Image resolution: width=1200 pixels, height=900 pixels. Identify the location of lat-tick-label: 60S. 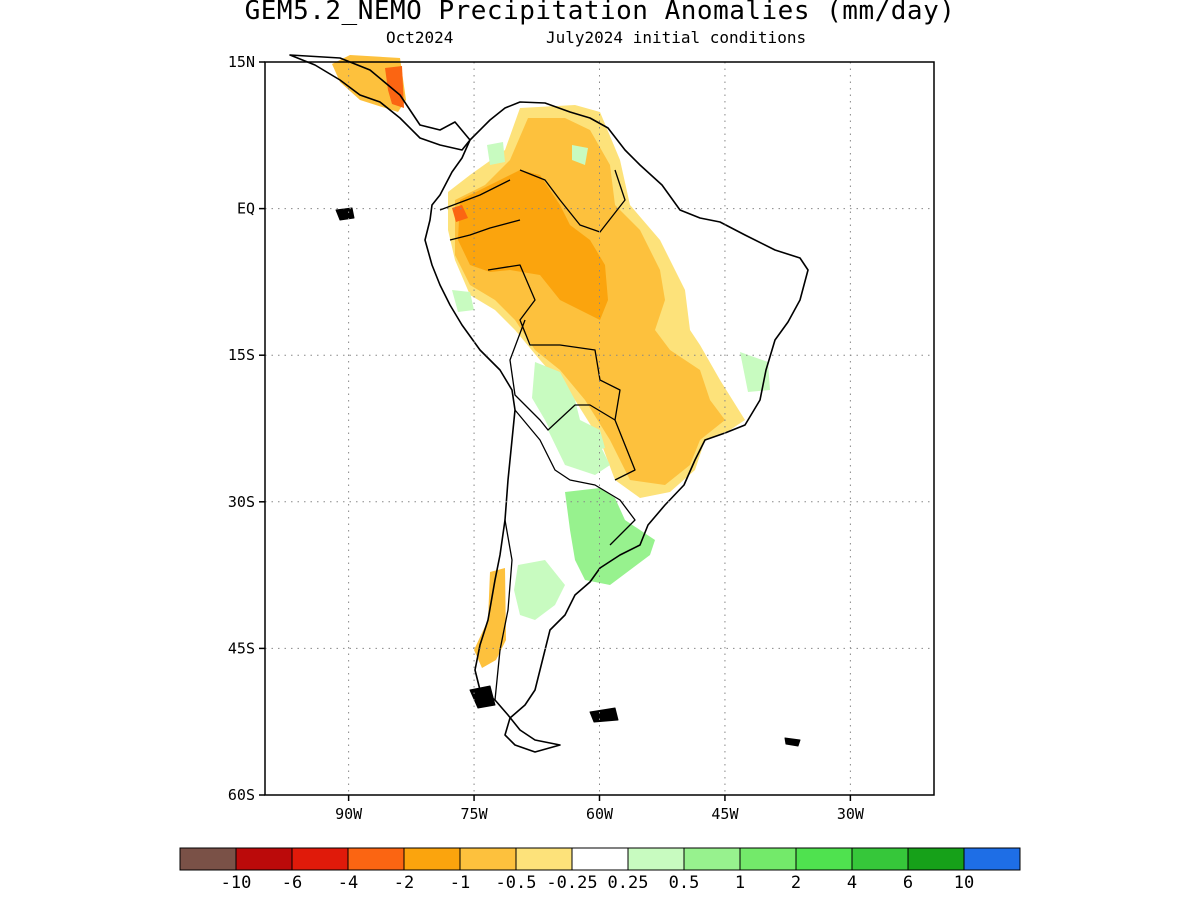
(241, 795).